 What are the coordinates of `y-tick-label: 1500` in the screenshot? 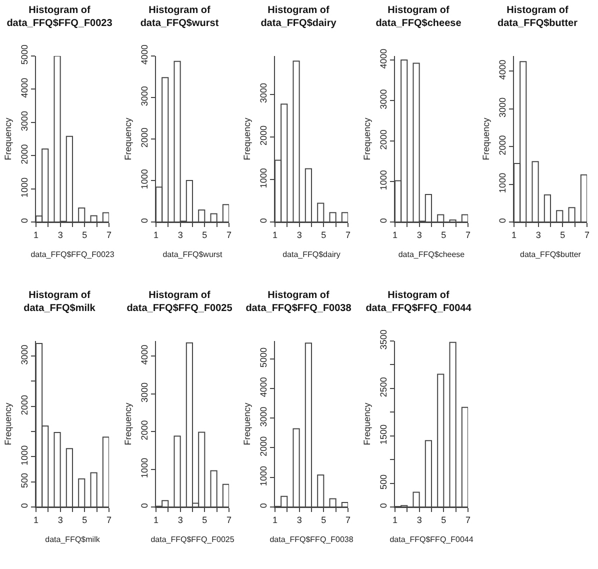 It's located at (383, 434).